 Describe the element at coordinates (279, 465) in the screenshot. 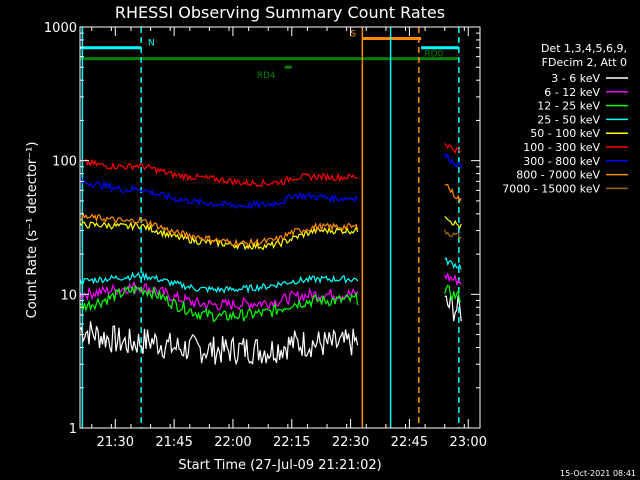

I see `x-axis-label: Start Time (27-Jul-09 21:21:02)` at that location.